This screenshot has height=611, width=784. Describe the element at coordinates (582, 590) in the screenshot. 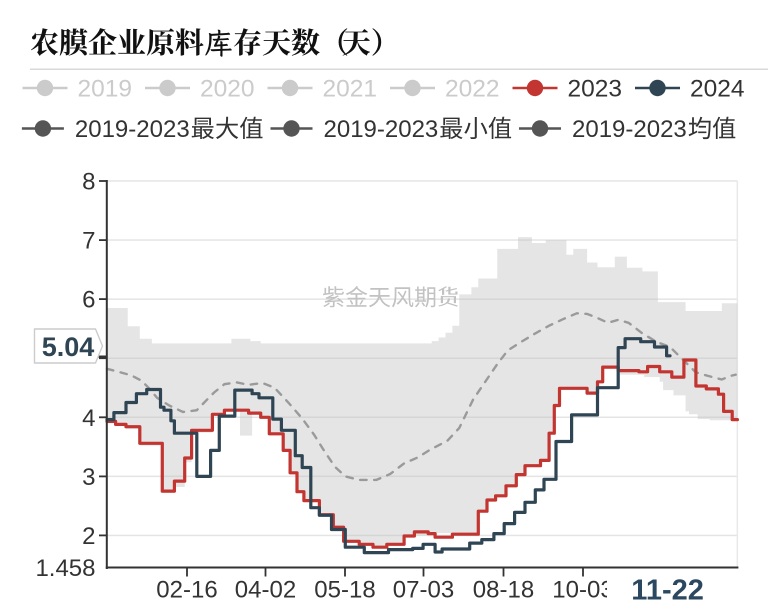

I see `svg-text: 10-03` at that location.